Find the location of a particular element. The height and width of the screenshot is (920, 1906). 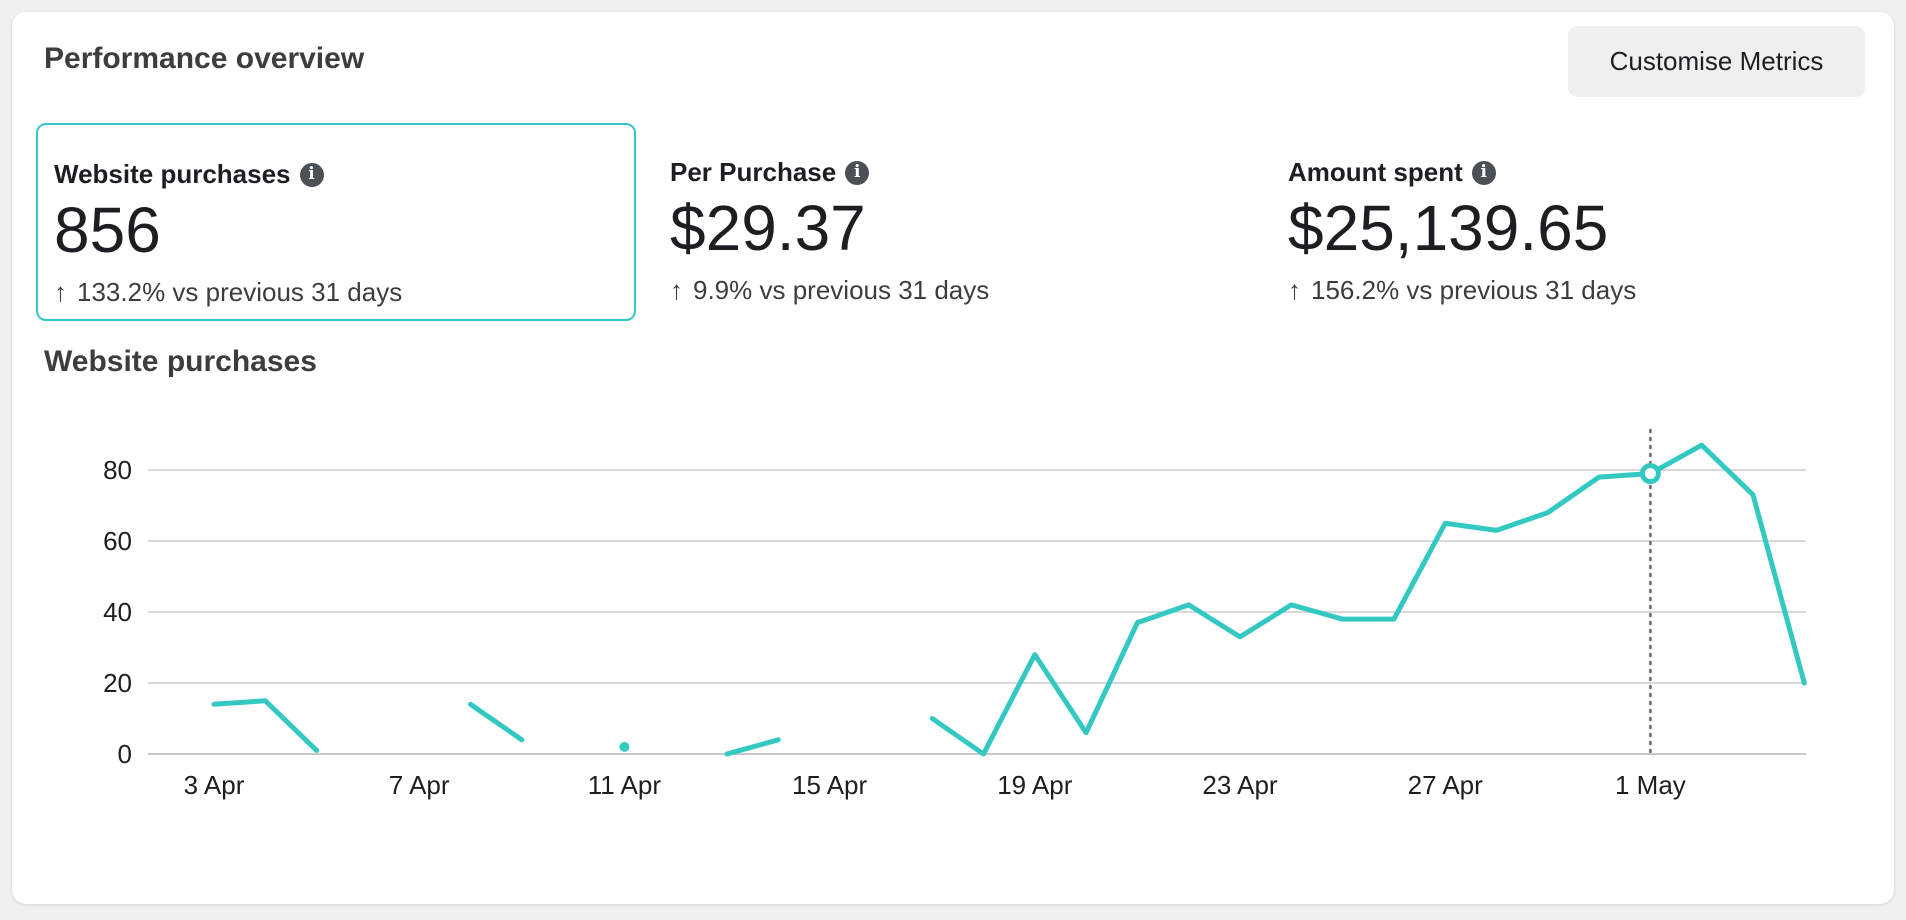

y-tick-label: 60 is located at coordinates (117, 541).